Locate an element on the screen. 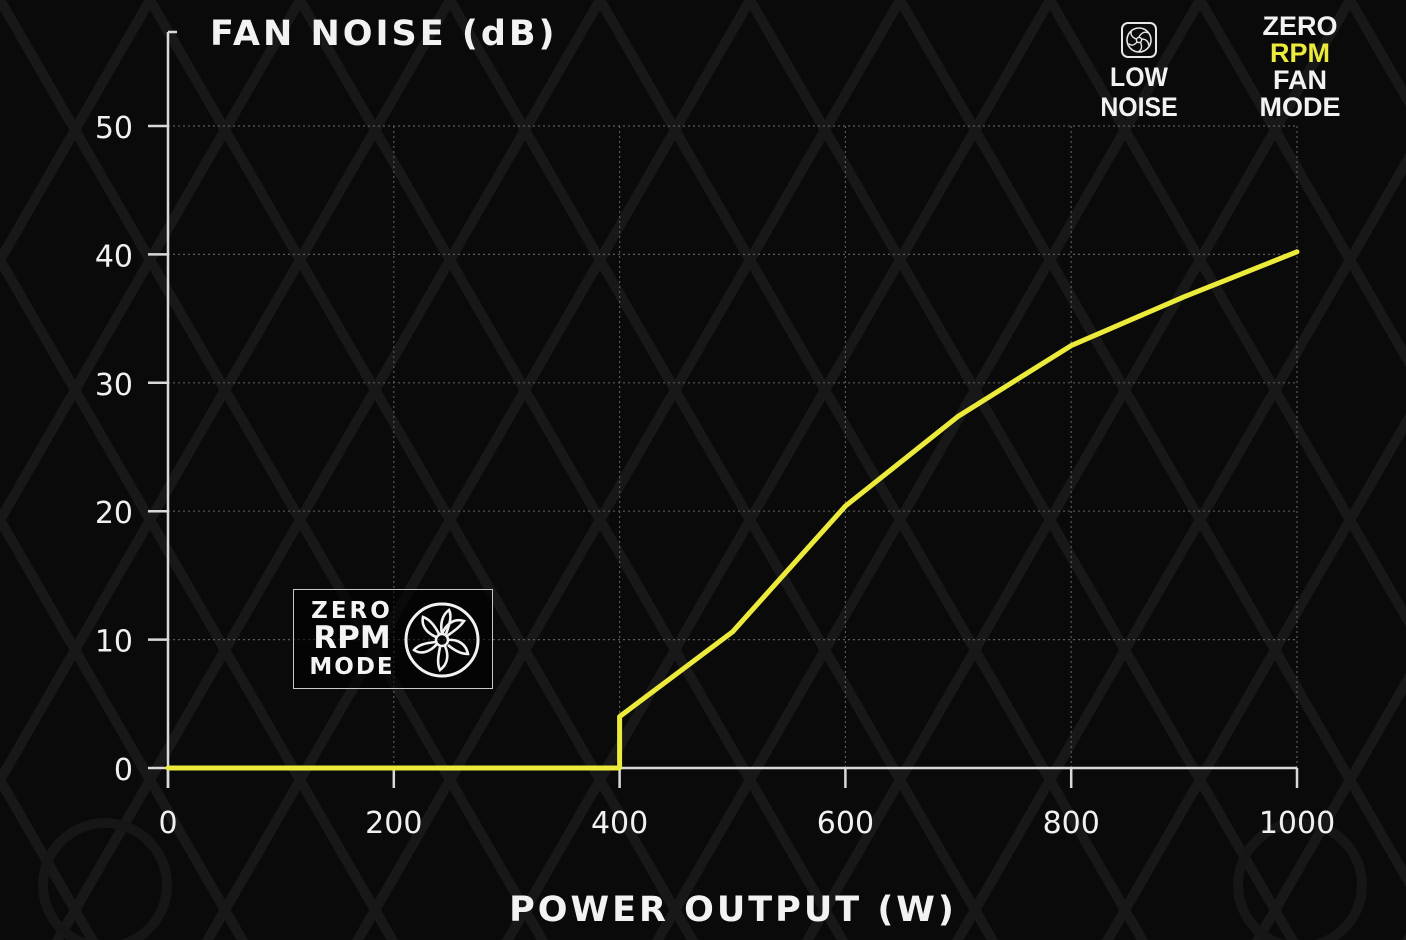 The height and width of the screenshot is (940, 1406). legend-zero-rpm-fan-mode: ZERO RPM FAN MODE is located at coordinates (1300, 67).